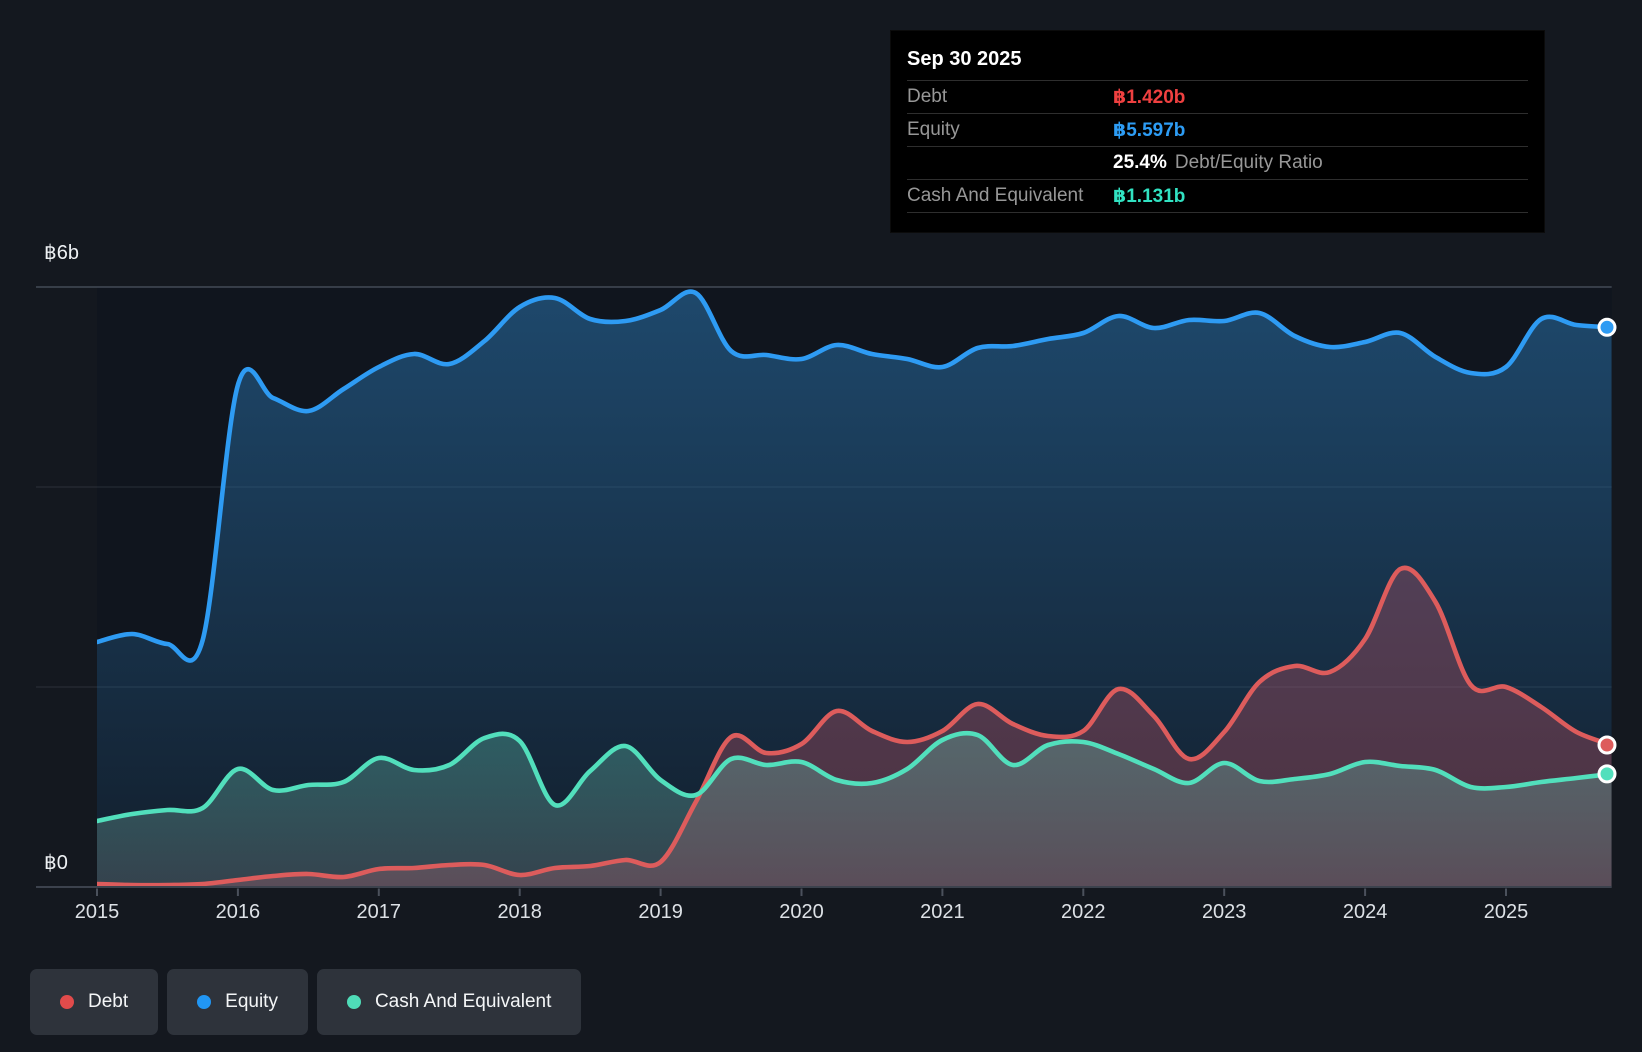  I want to click on tooltip-equity-value: ฿5.597b, so click(1149, 130).